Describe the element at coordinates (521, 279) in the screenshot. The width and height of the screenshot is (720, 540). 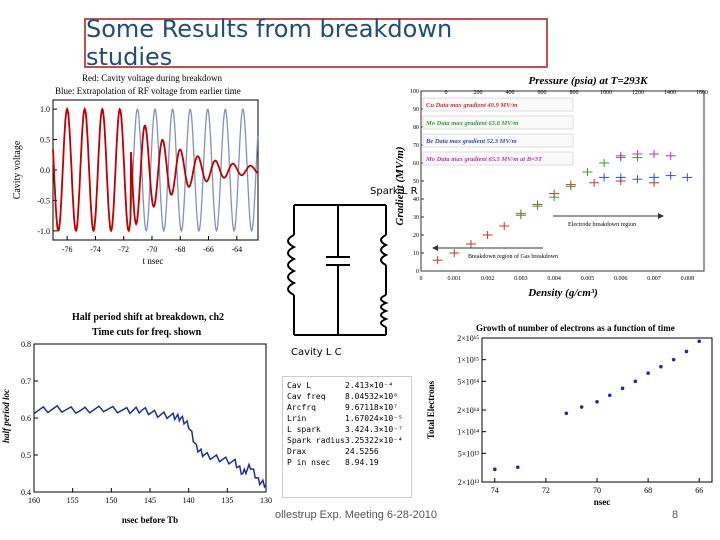
I see `gradient-xtick-label: 0.003` at that location.